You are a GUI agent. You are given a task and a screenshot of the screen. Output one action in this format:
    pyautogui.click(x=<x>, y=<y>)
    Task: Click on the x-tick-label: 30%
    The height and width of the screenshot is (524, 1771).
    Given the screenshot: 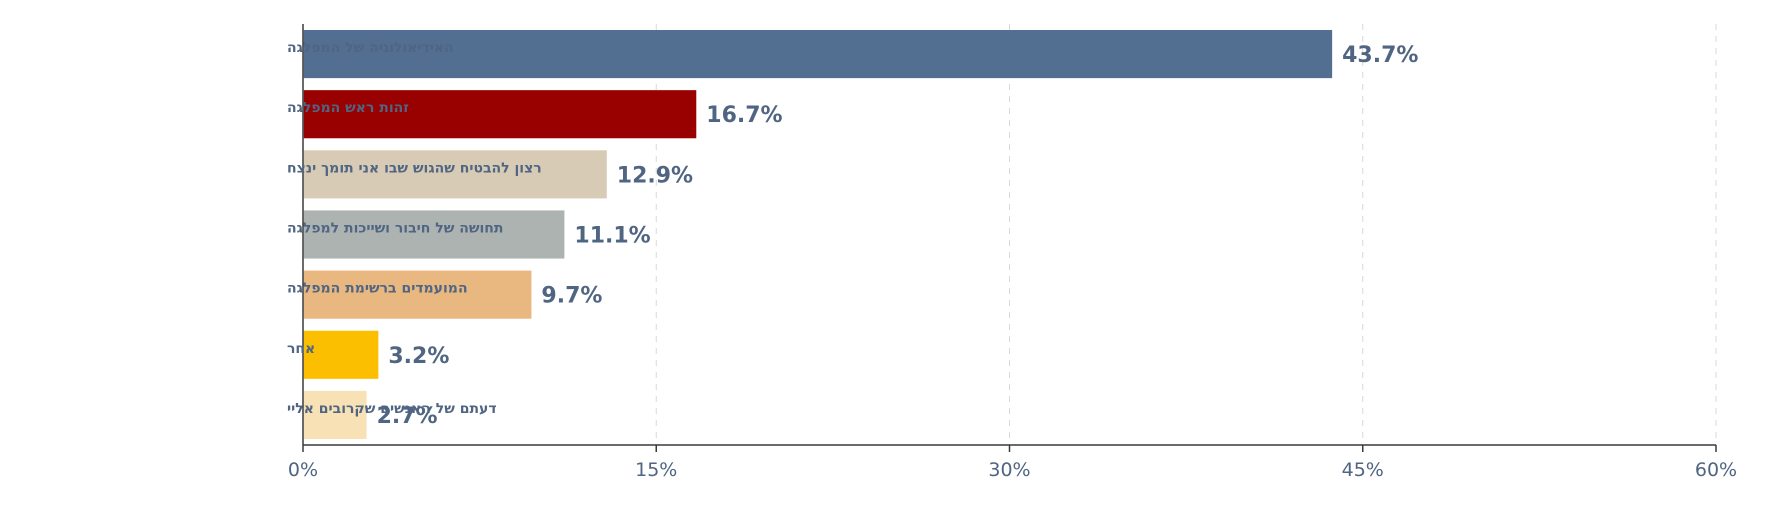 What is the action you would take?
    pyautogui.click(x=1009, y=470)
    